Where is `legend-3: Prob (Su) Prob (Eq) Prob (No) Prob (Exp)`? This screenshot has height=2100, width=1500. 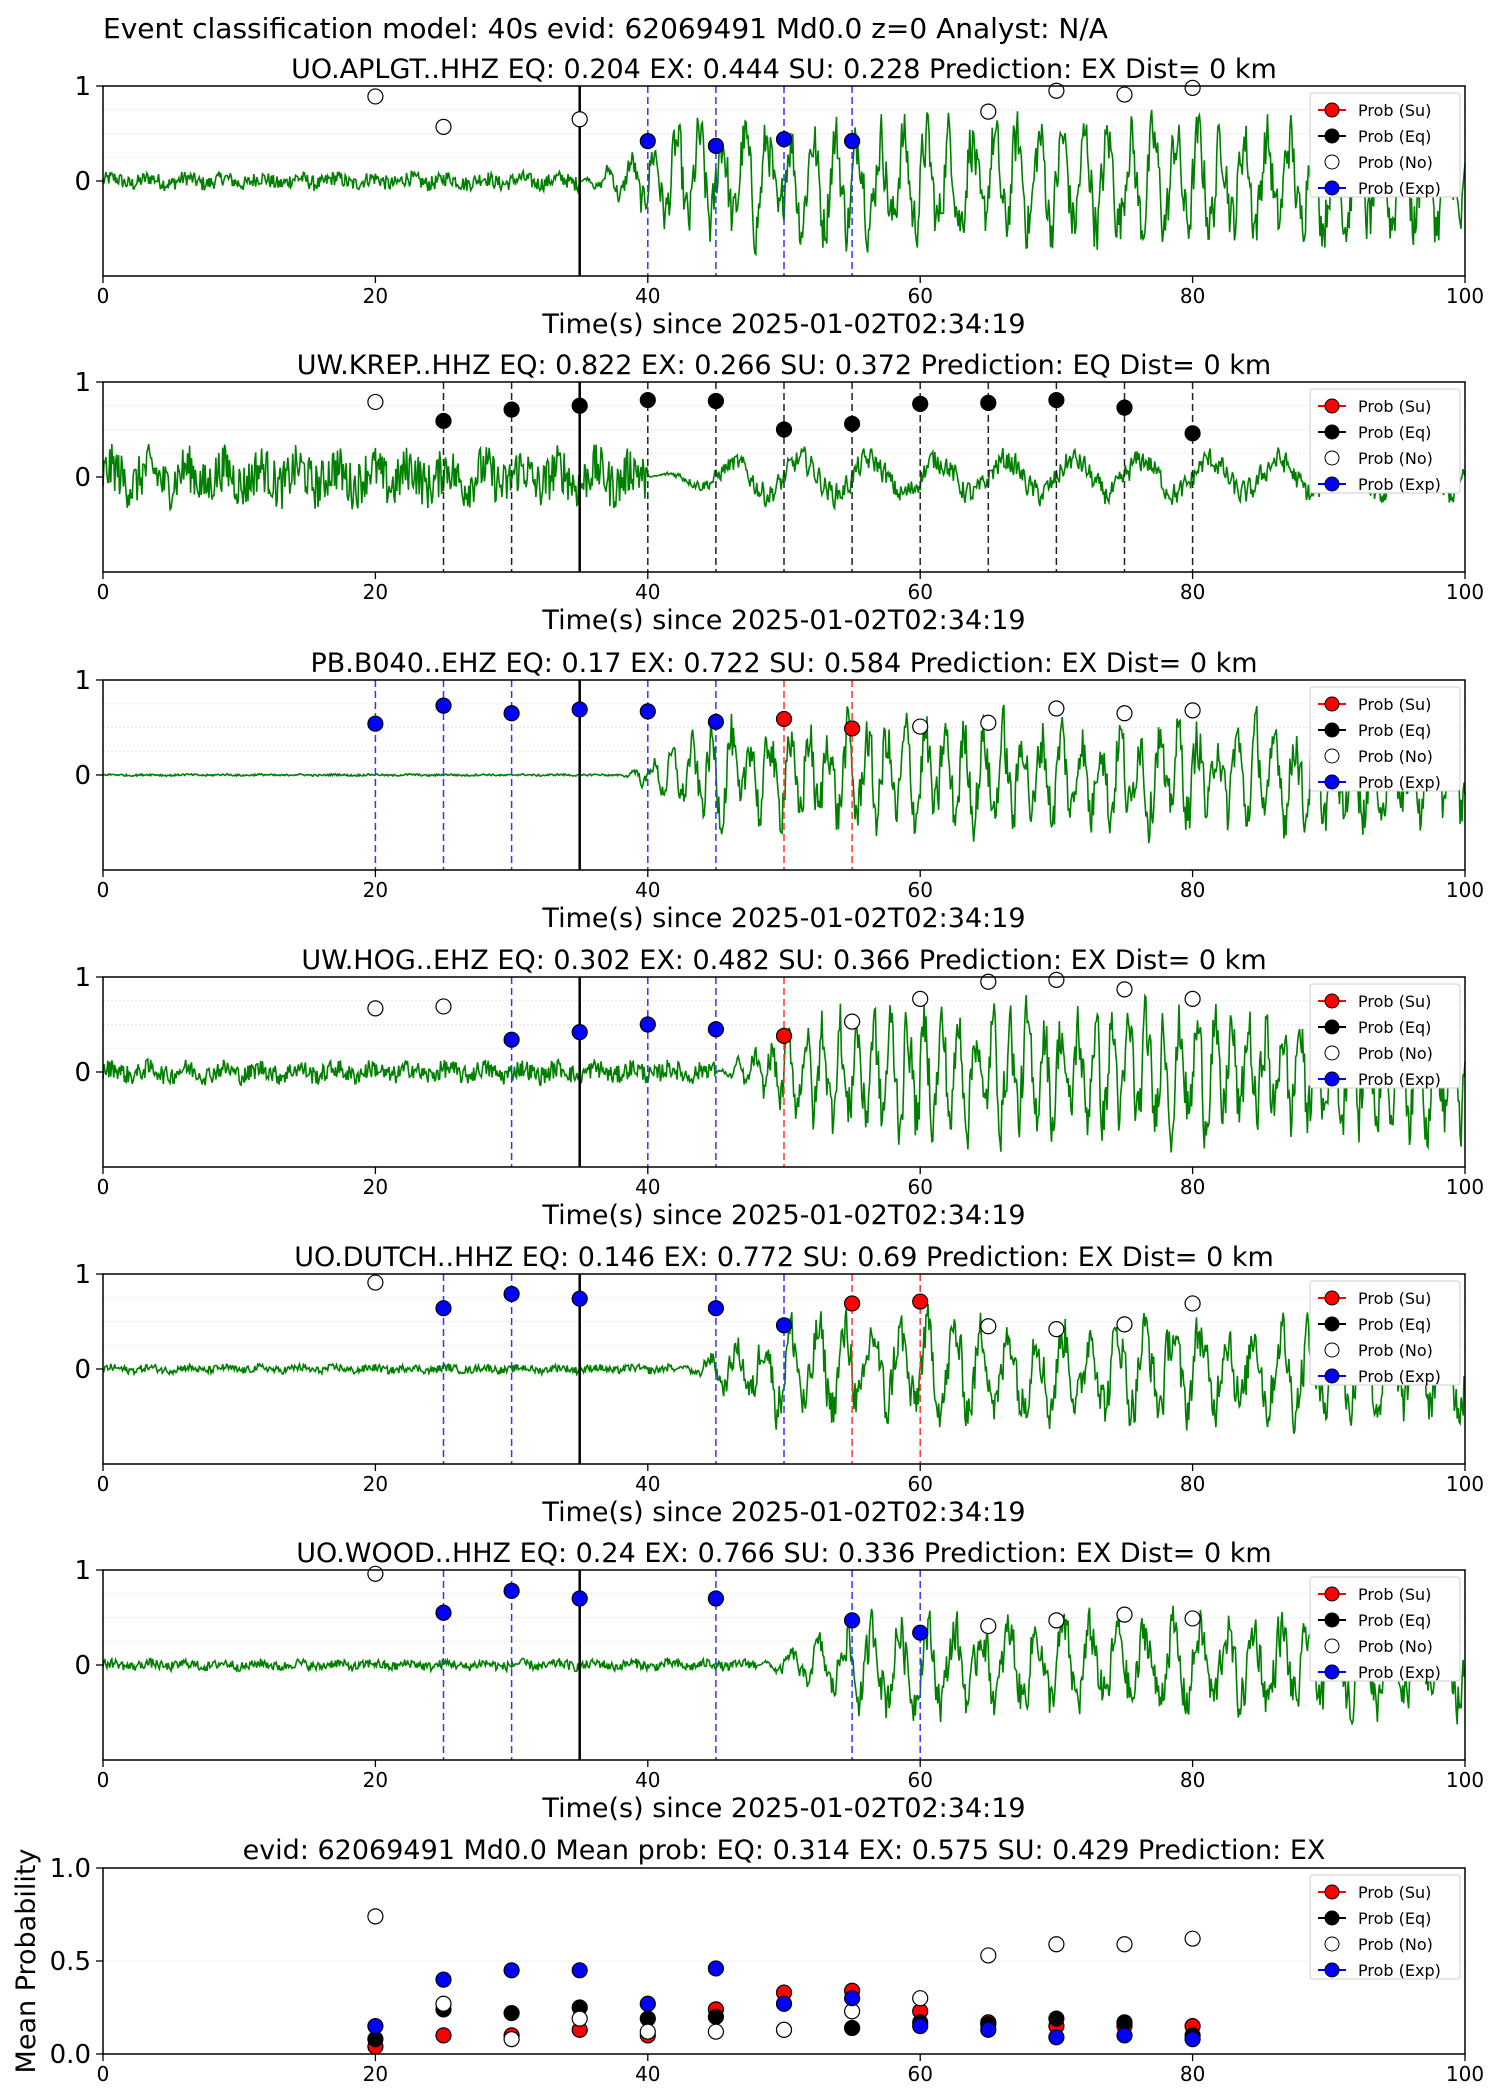
legend-3: Prob (Su) Prob (Eq) Prob (No) Prob (Exp) is located at coordinates (1385, 739).